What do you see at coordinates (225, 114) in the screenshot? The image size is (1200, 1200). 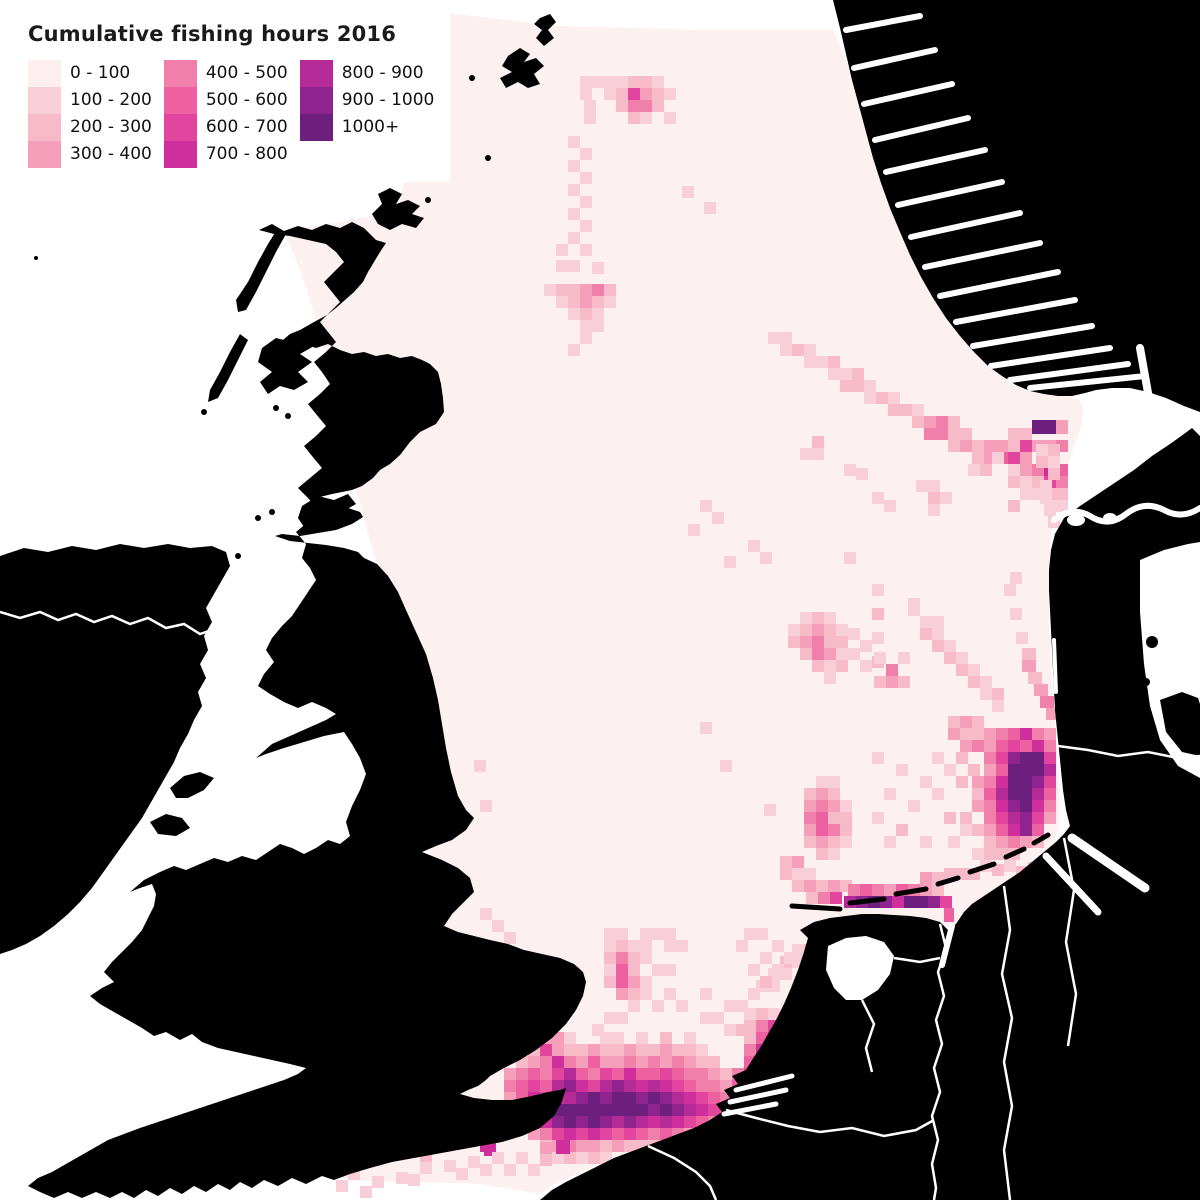 I see `legend-column: 400 - 500 500 - 600 600 - 700 700 - 800` at bounding box center [225, 114].